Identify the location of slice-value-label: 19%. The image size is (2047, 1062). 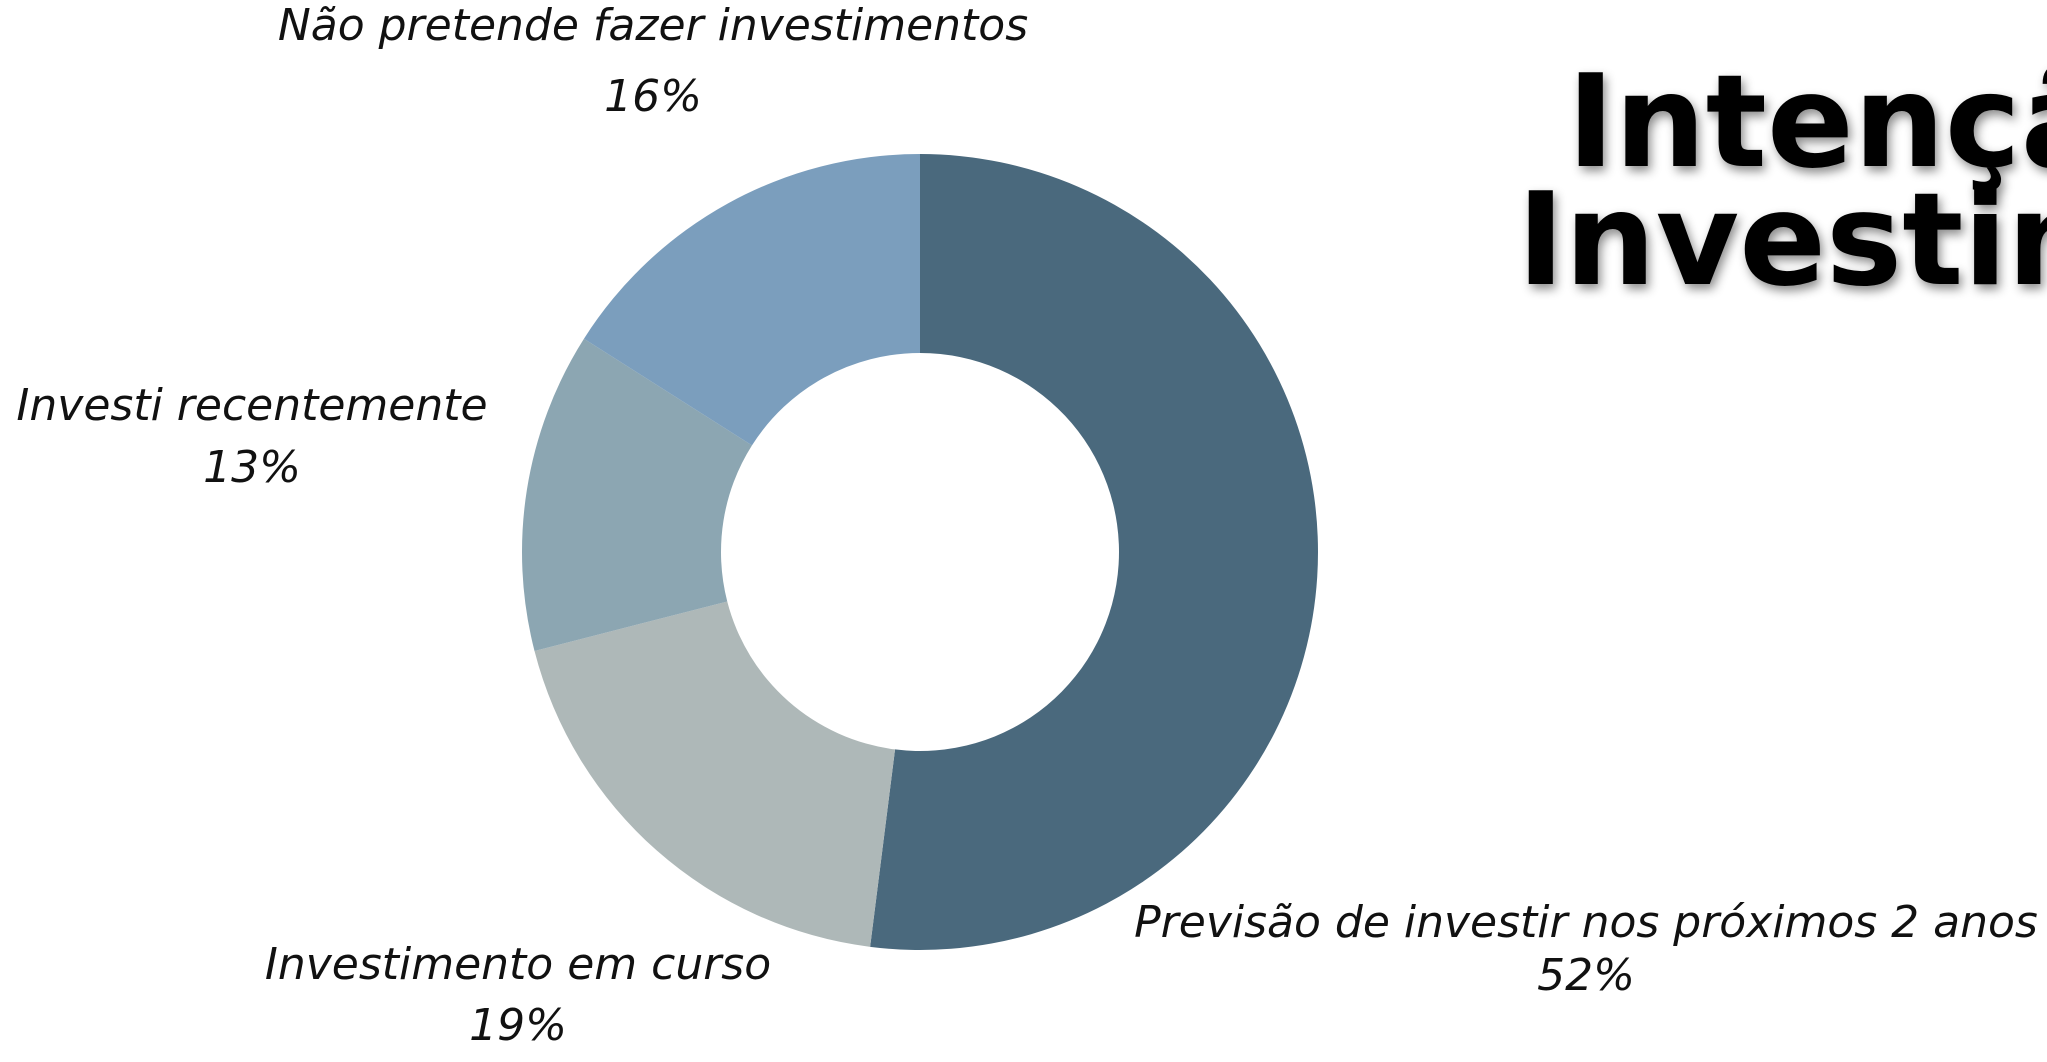
(518, 1025).